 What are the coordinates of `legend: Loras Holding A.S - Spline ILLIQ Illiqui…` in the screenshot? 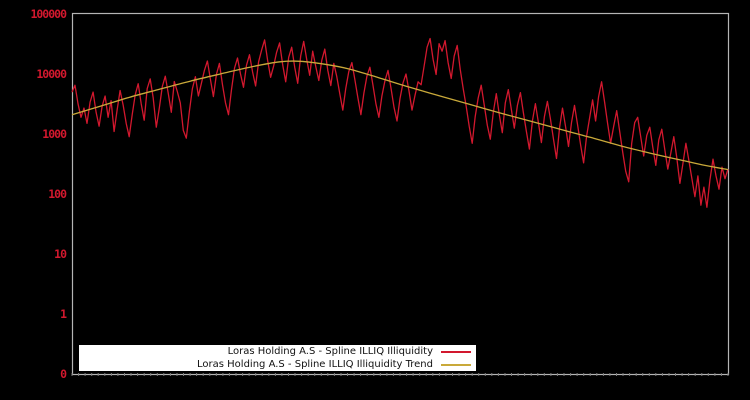 It's located at (277, 358).